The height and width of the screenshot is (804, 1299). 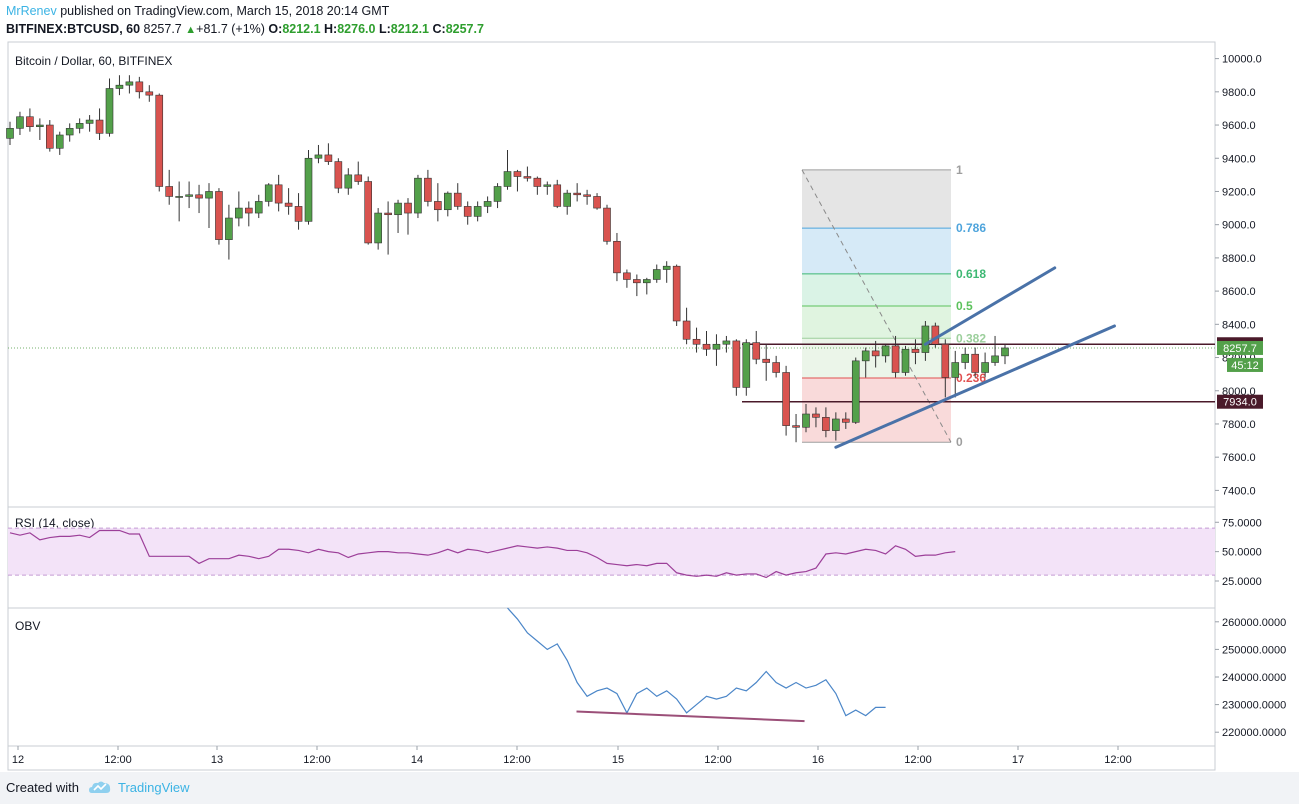 I want to click on rsi-tick-label: 25.0000, so click(x=1242, y=582).